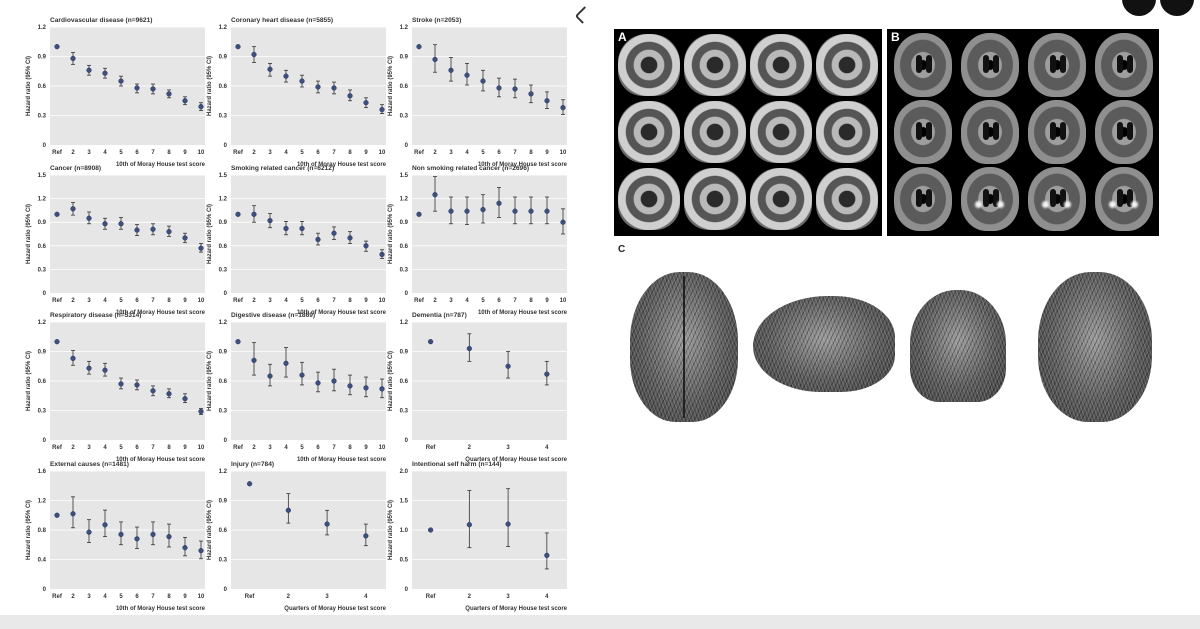 This screenshot has width=1200, height=629. What do you see at coordinates (1095, 347) in the screenshot?
I see `brain-tractography-bottom` at bounding box center [1095, 347].